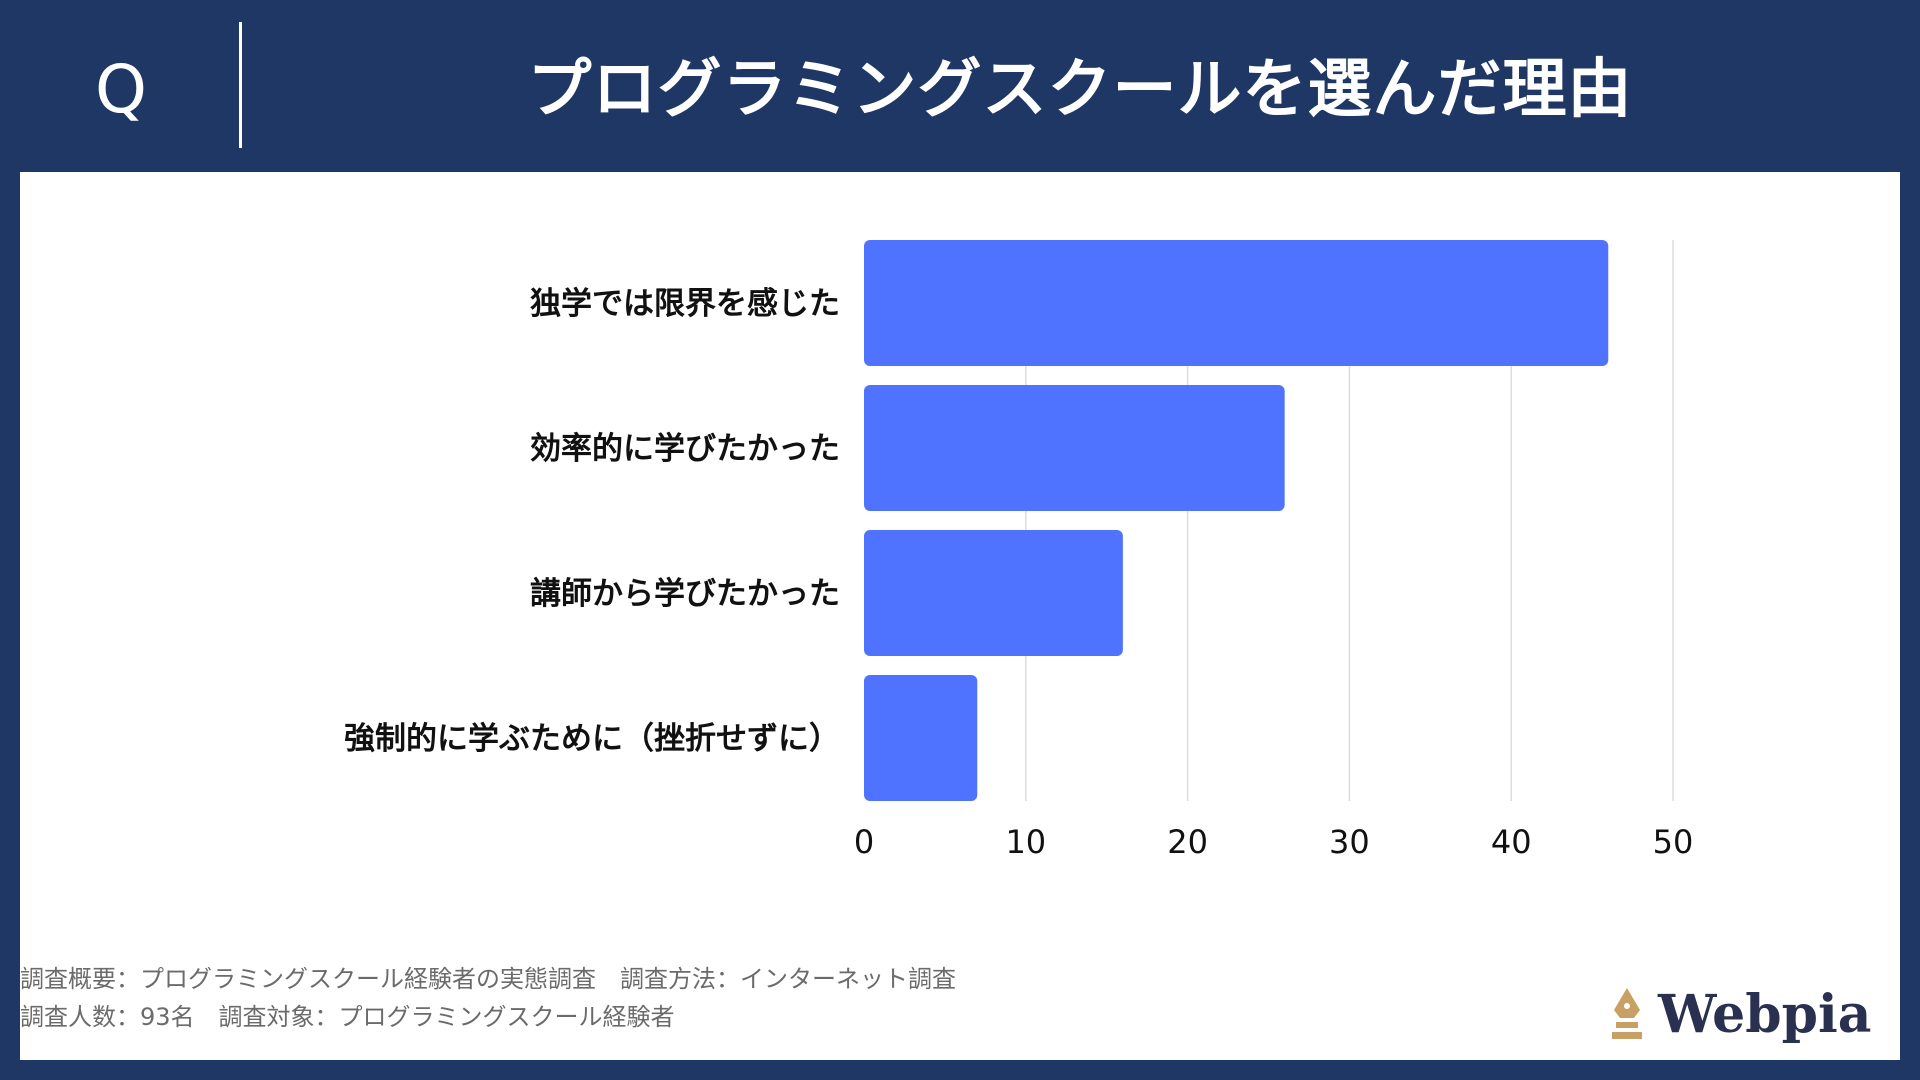  What do you see at coordinates (1187, 842) in the screenshot?
I see `x-tick-label: 20` at bounding box center [1187, 842].